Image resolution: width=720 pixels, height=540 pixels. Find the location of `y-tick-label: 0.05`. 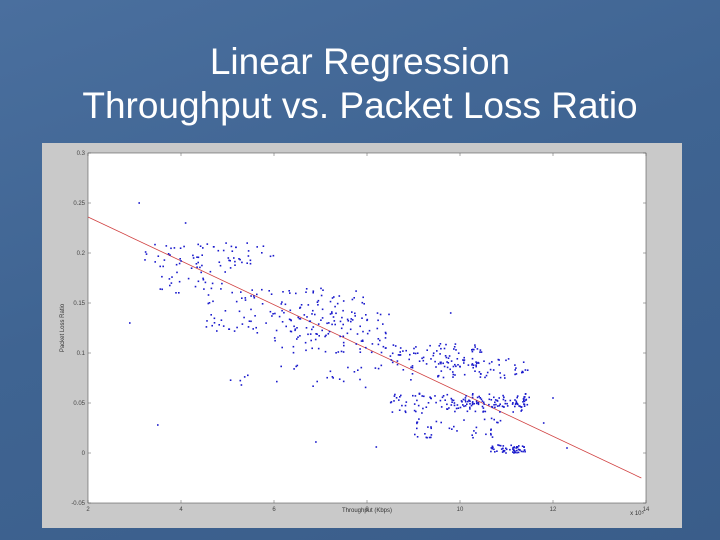

y-tick-label: 0.05 is located at coordinates (79, 404).